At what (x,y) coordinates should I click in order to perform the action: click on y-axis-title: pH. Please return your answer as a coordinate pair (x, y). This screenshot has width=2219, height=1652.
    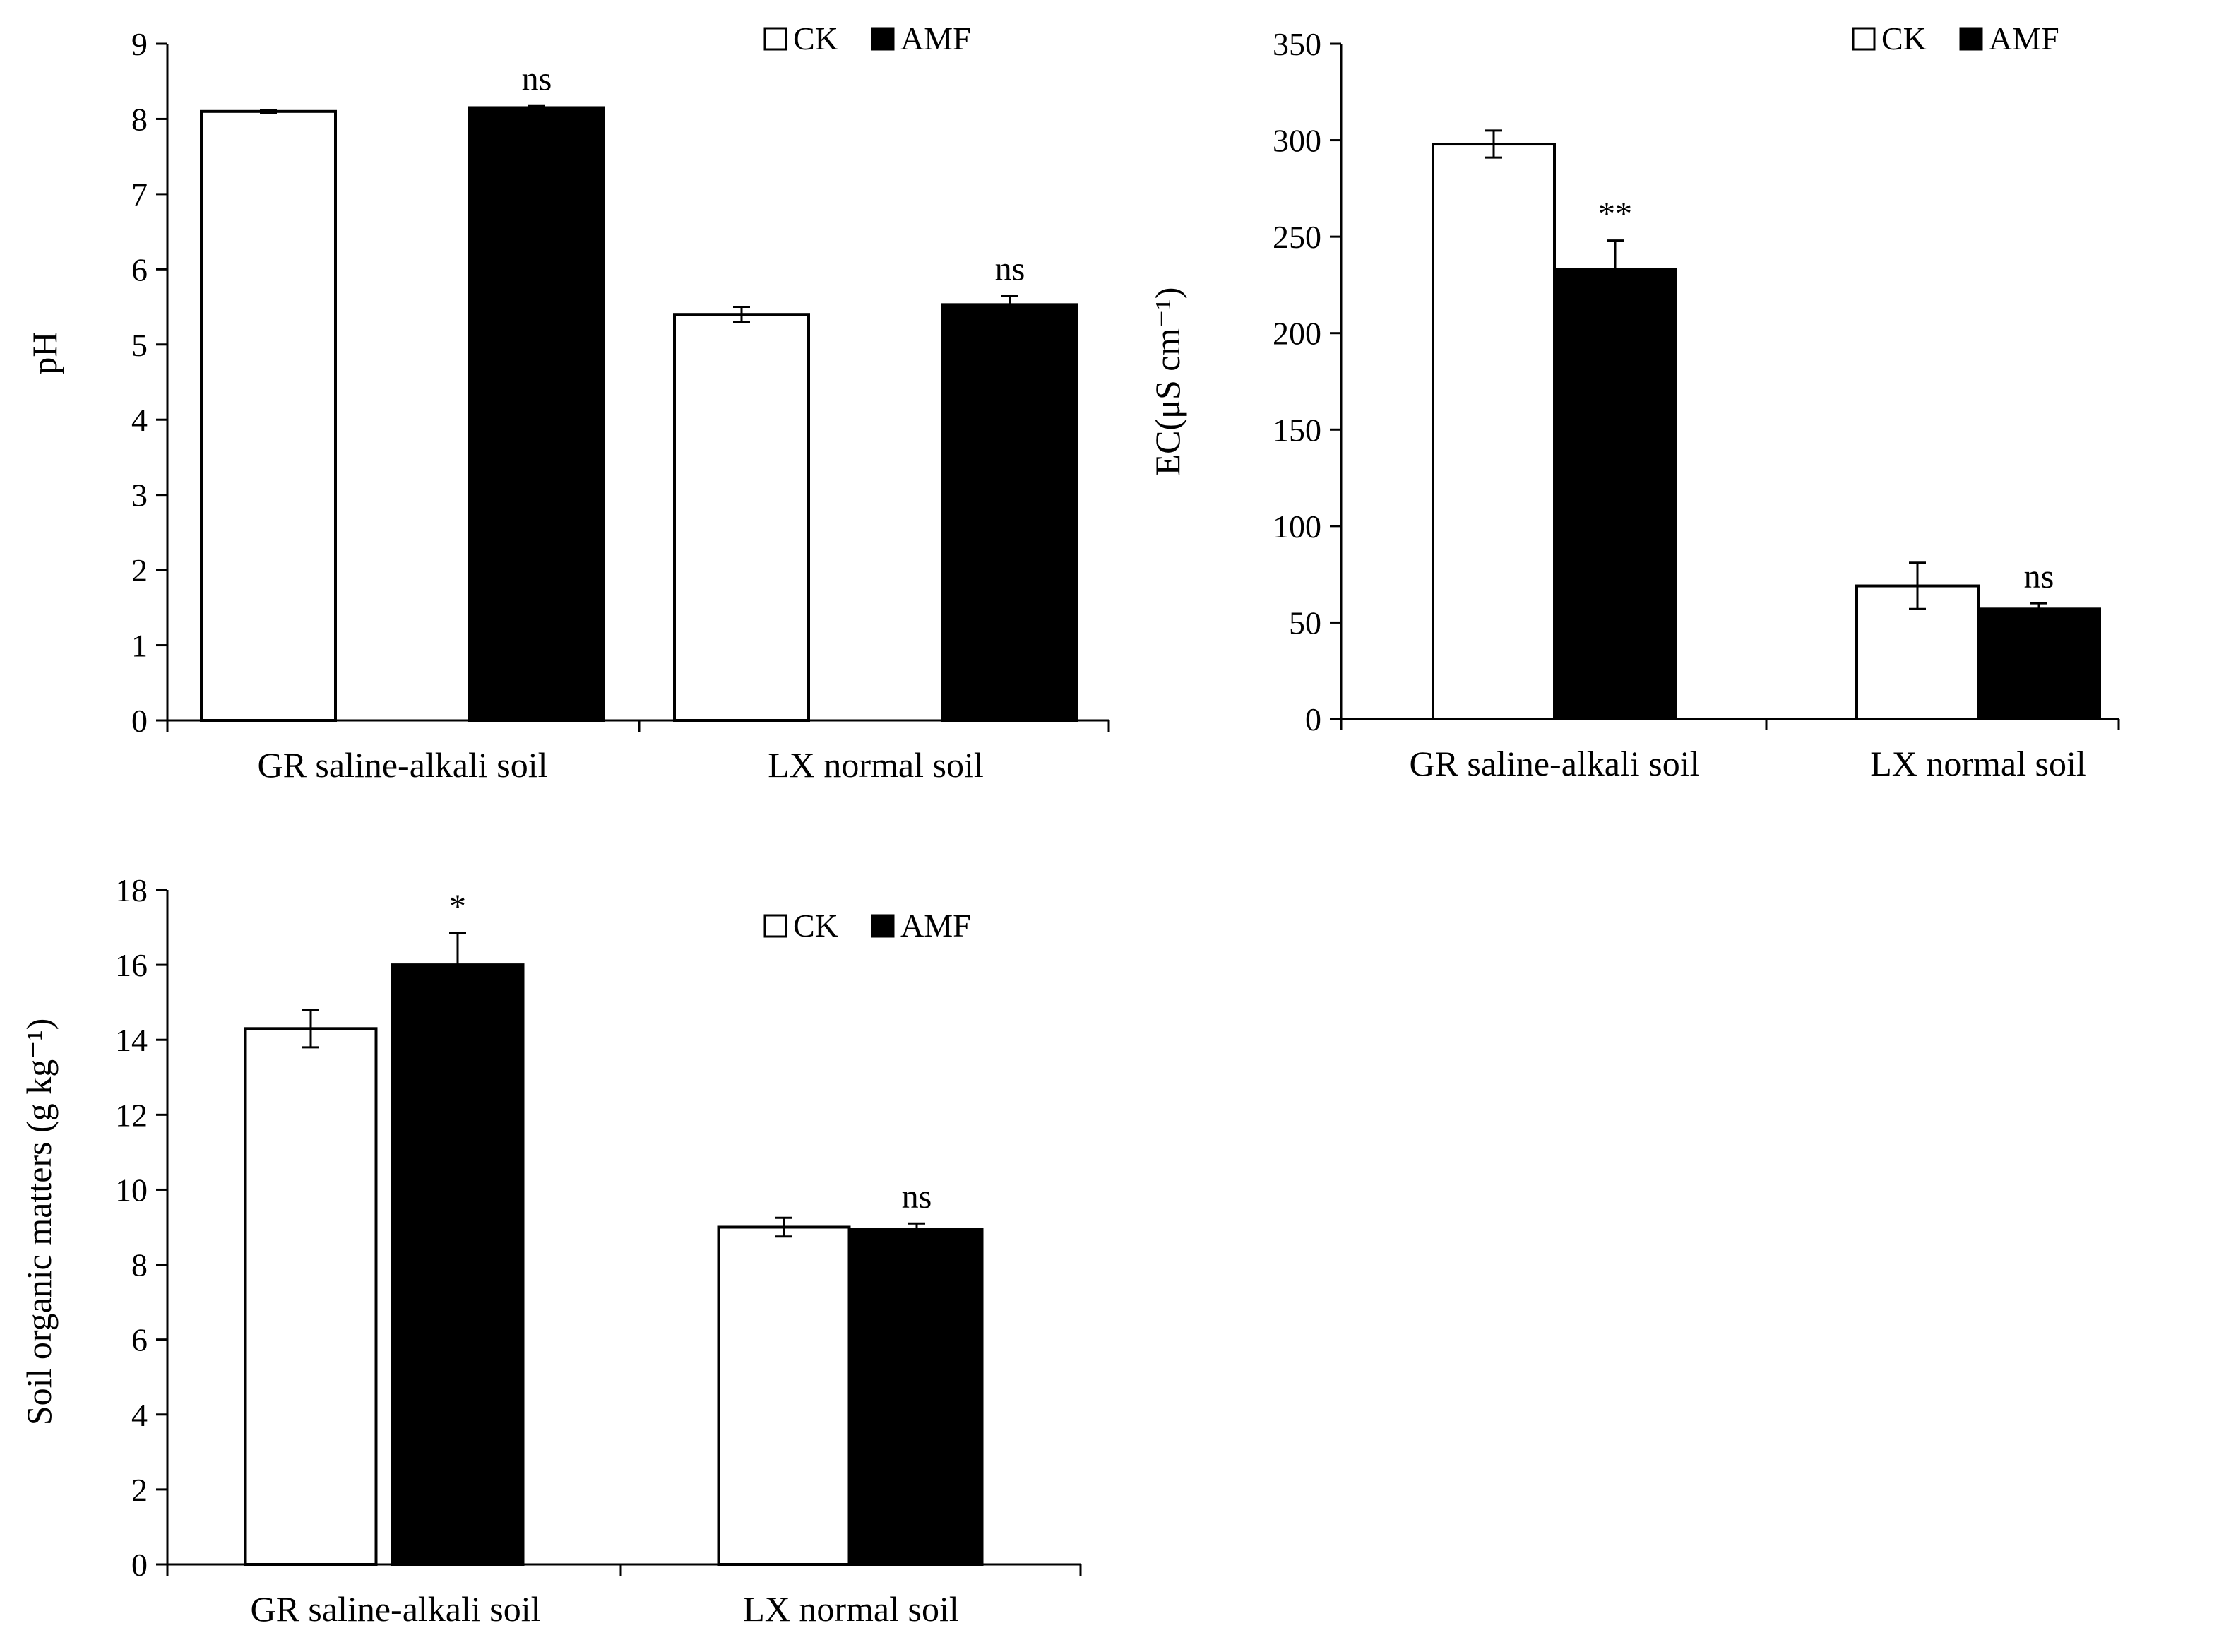
    Looking at the image, I should click on (44, 352).